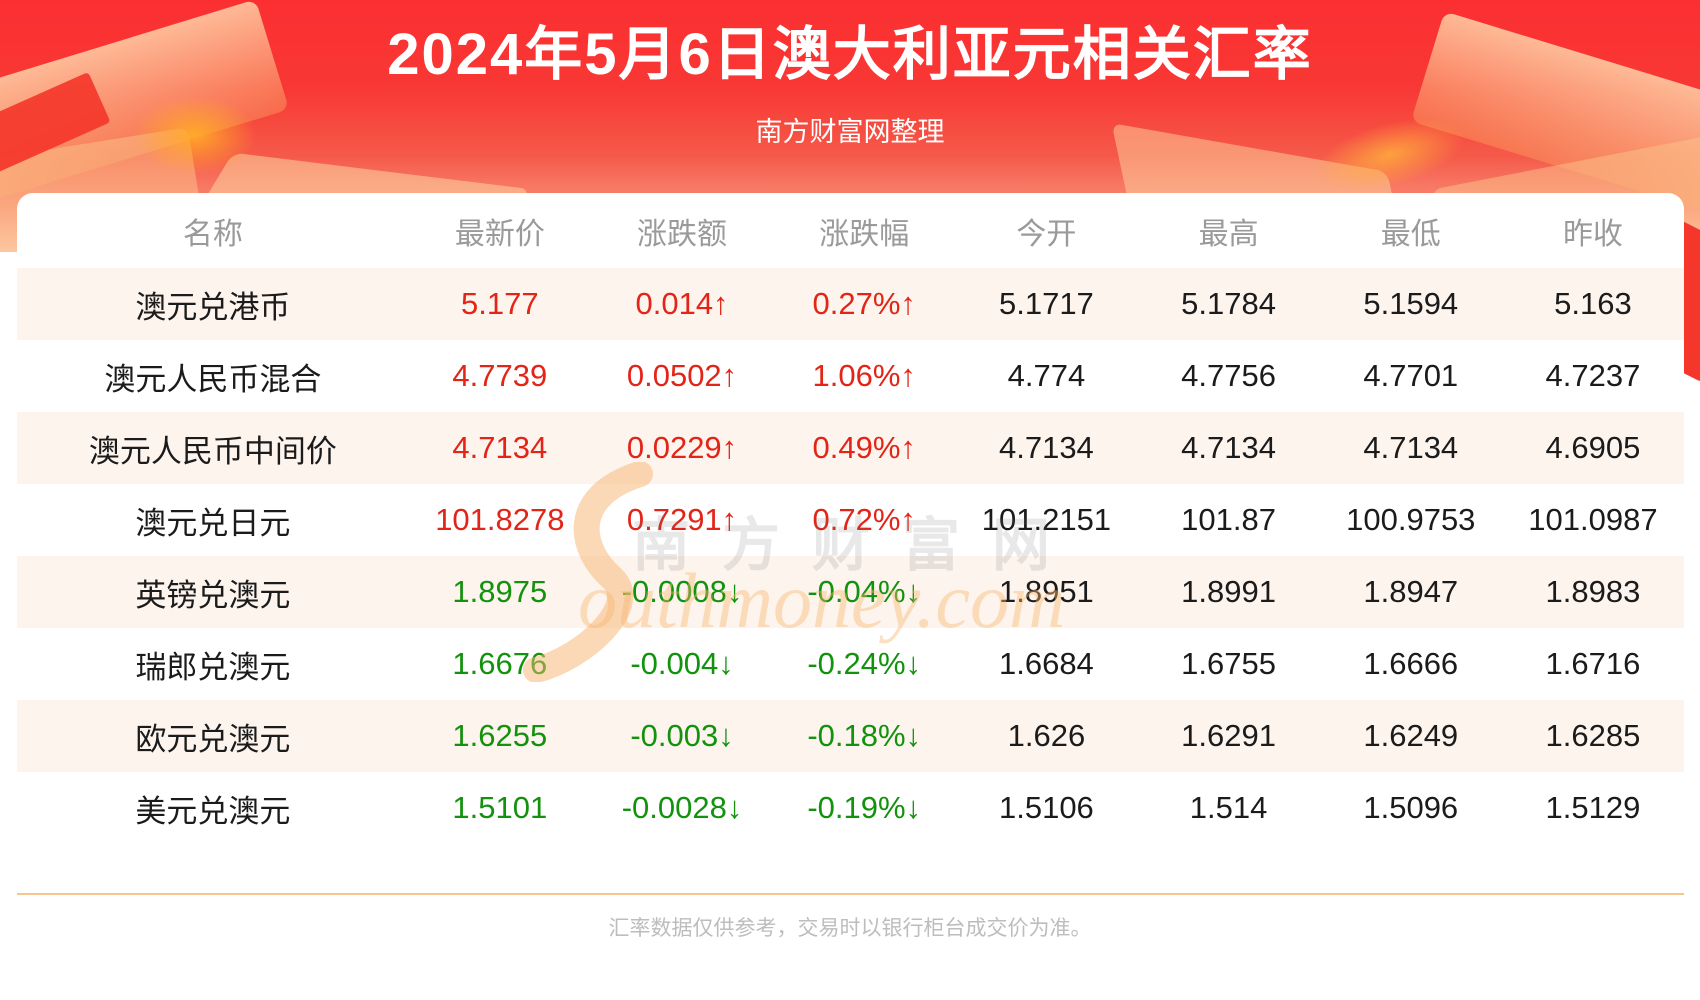 The height and width of the screenshot is (1000, 1700). What do you see at coordinates (1046, 303) in the screenshot?
I see `cell-open: 5.1717` at bounding box center [1046, 303].